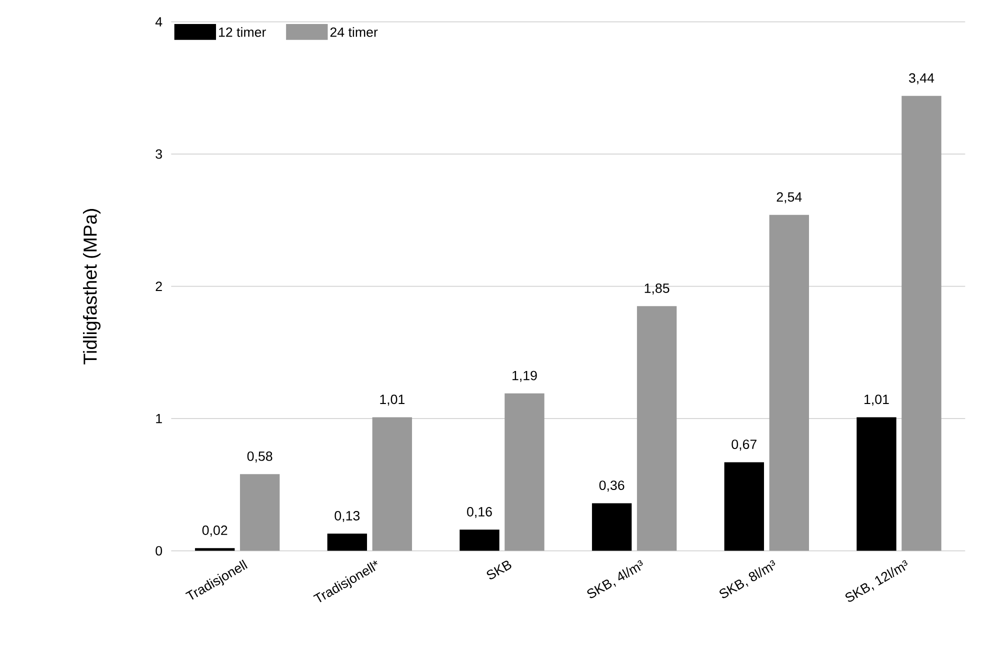 The height and width of the screenshot is (651, 982). Describe the element at coordinates (354, 32) in the screenshot. I see `legend-label: 24 timer` at that location.